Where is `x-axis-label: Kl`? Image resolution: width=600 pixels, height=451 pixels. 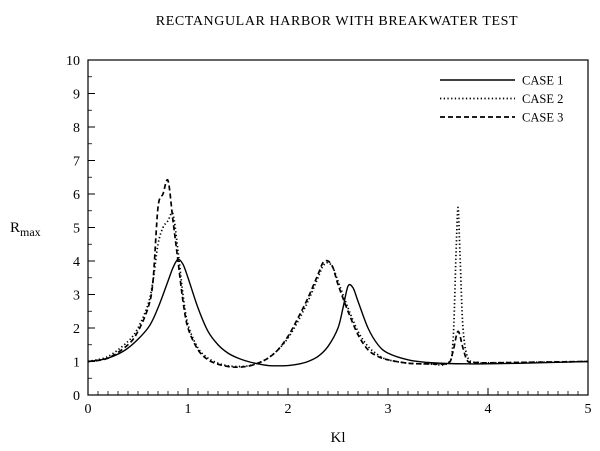 x-axis-label: Kl is located at coordinates (338, 438).